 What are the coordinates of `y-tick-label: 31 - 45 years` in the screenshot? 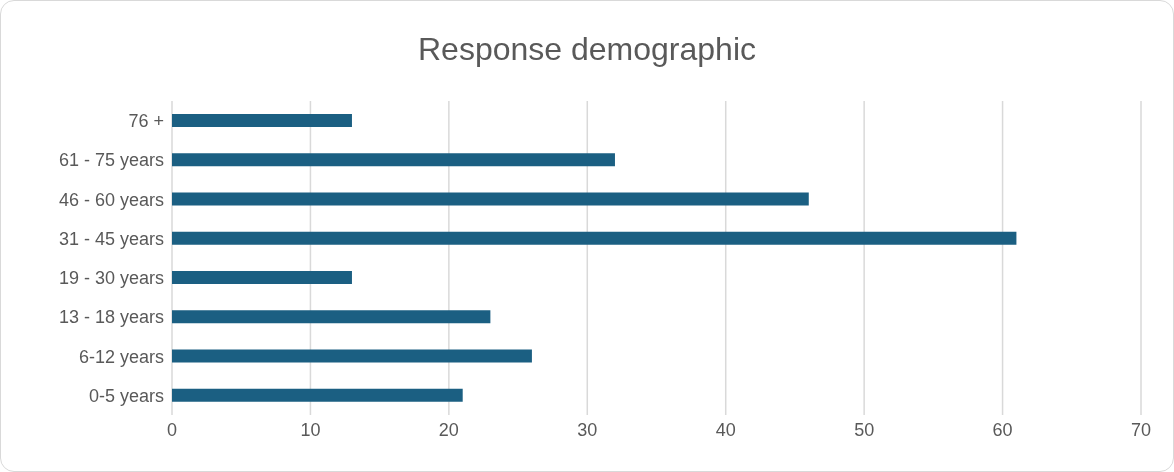 It's located at (111, 238).